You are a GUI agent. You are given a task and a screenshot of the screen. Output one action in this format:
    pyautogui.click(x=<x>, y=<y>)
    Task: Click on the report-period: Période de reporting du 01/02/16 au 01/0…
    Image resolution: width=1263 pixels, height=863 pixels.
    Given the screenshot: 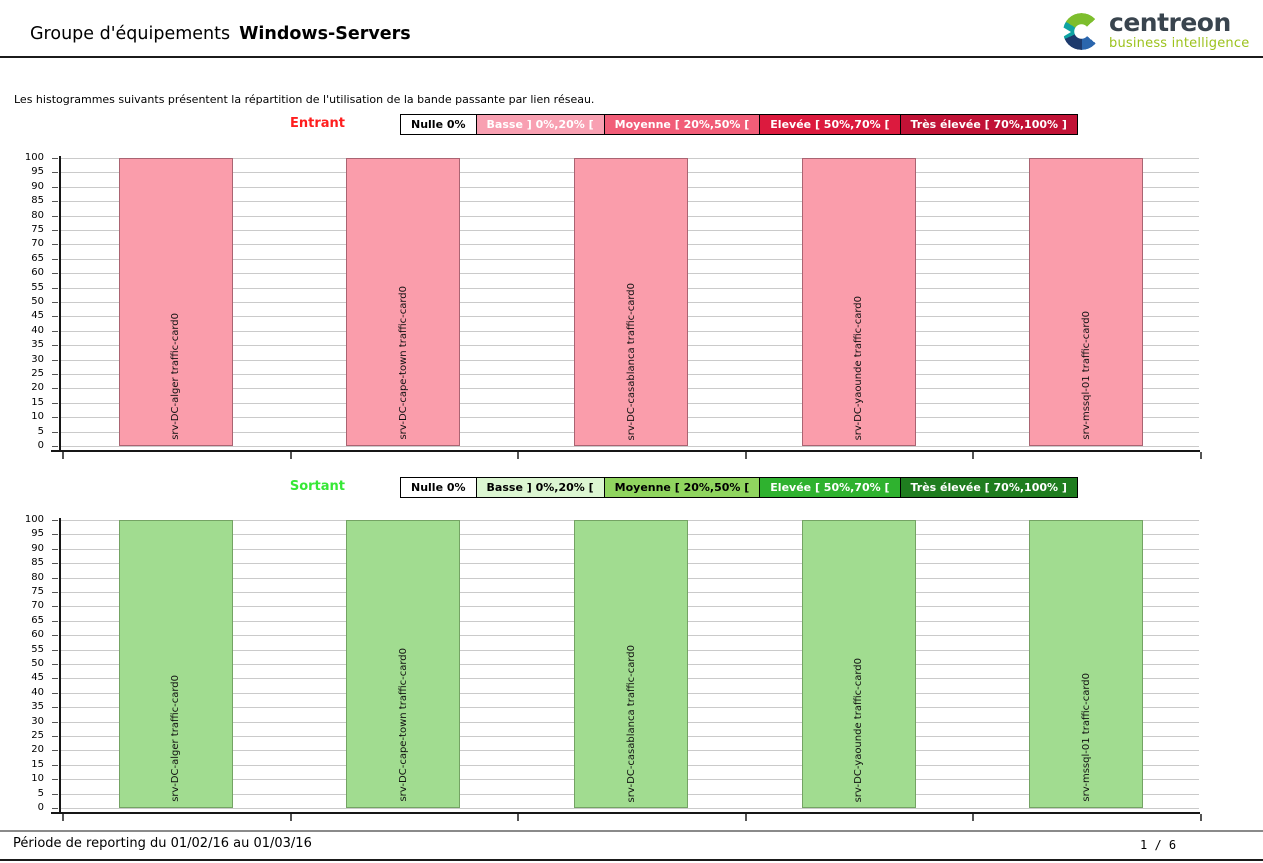 What is the action you would take?
    pyautogui.click(x=162, y=843)
    